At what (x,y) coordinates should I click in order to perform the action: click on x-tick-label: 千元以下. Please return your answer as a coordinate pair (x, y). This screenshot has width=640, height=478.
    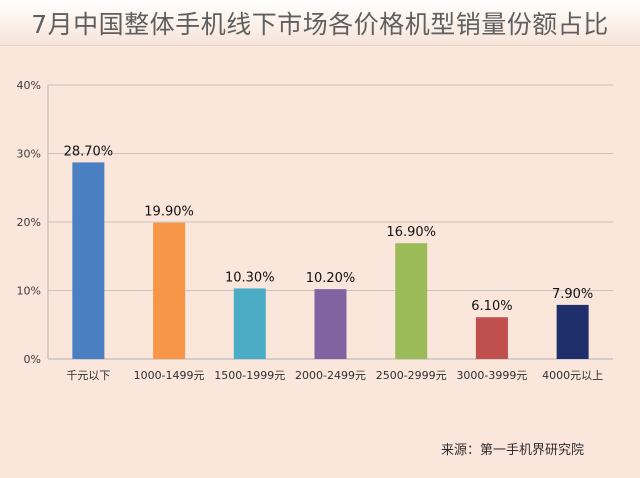
    Looking at the image, I should click on (88, 375).